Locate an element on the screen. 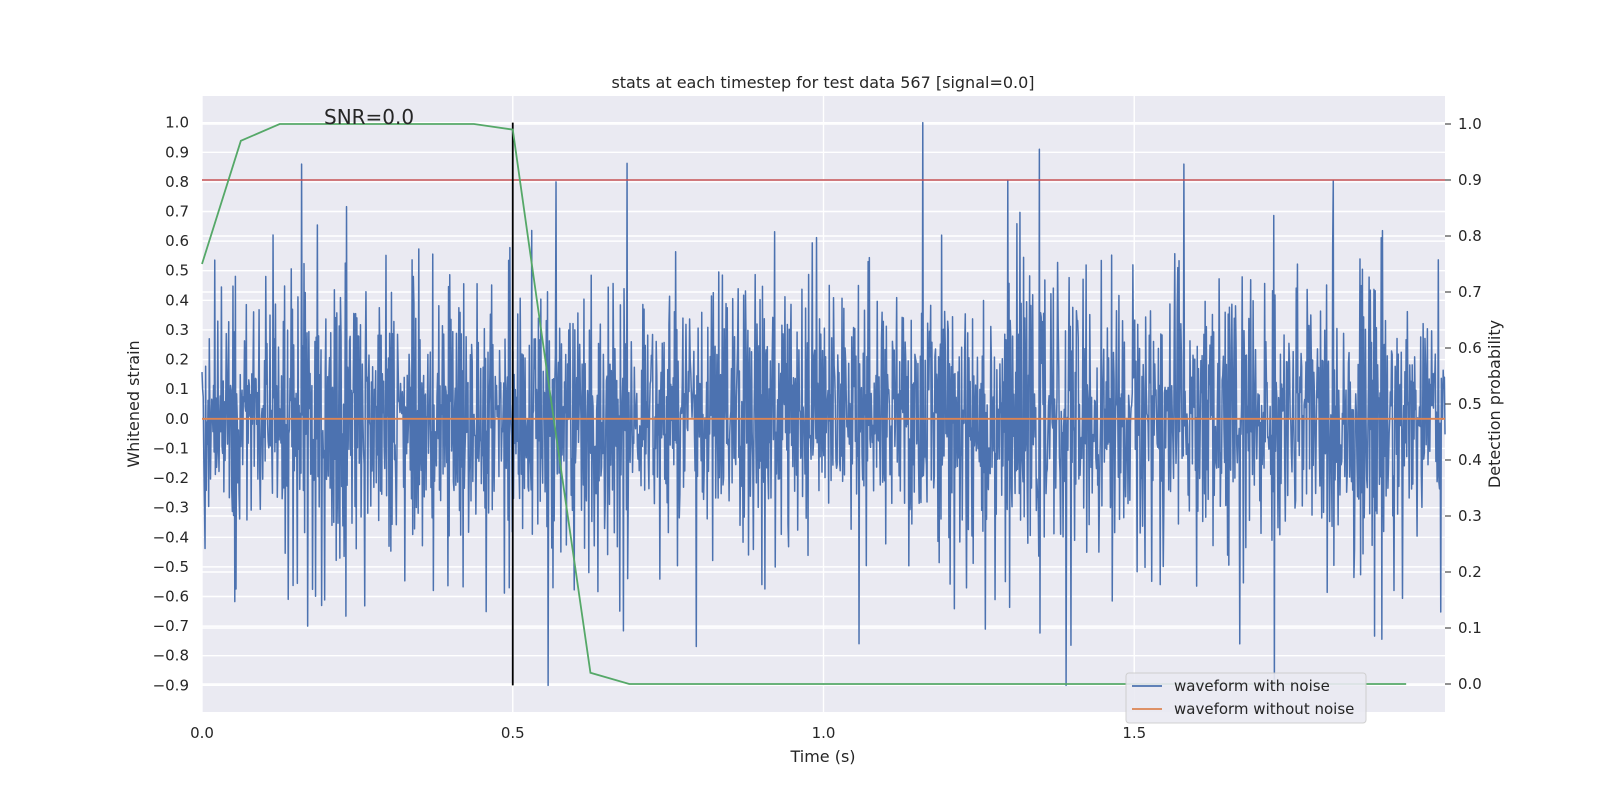  legend-box is located at coordinates (1246, 698).